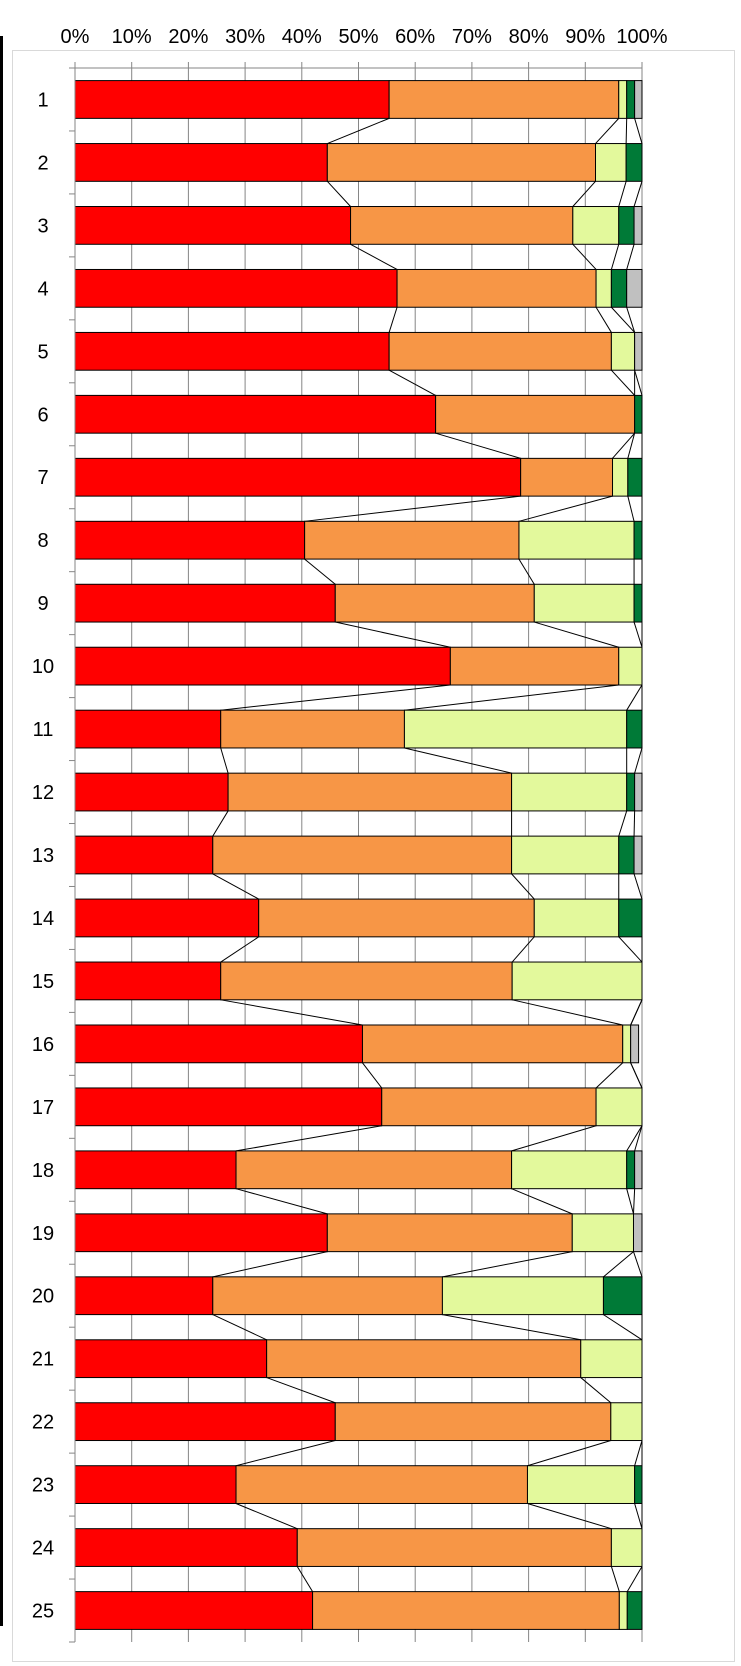 This screenshot has width=741, height=1666. Describe the element at coordinates (364, 37) in the screenshot. I see `x-tick-labels: 0% 10% 20% 30% 40% 50% 60% 70% 80% 90% 100%` at that location.